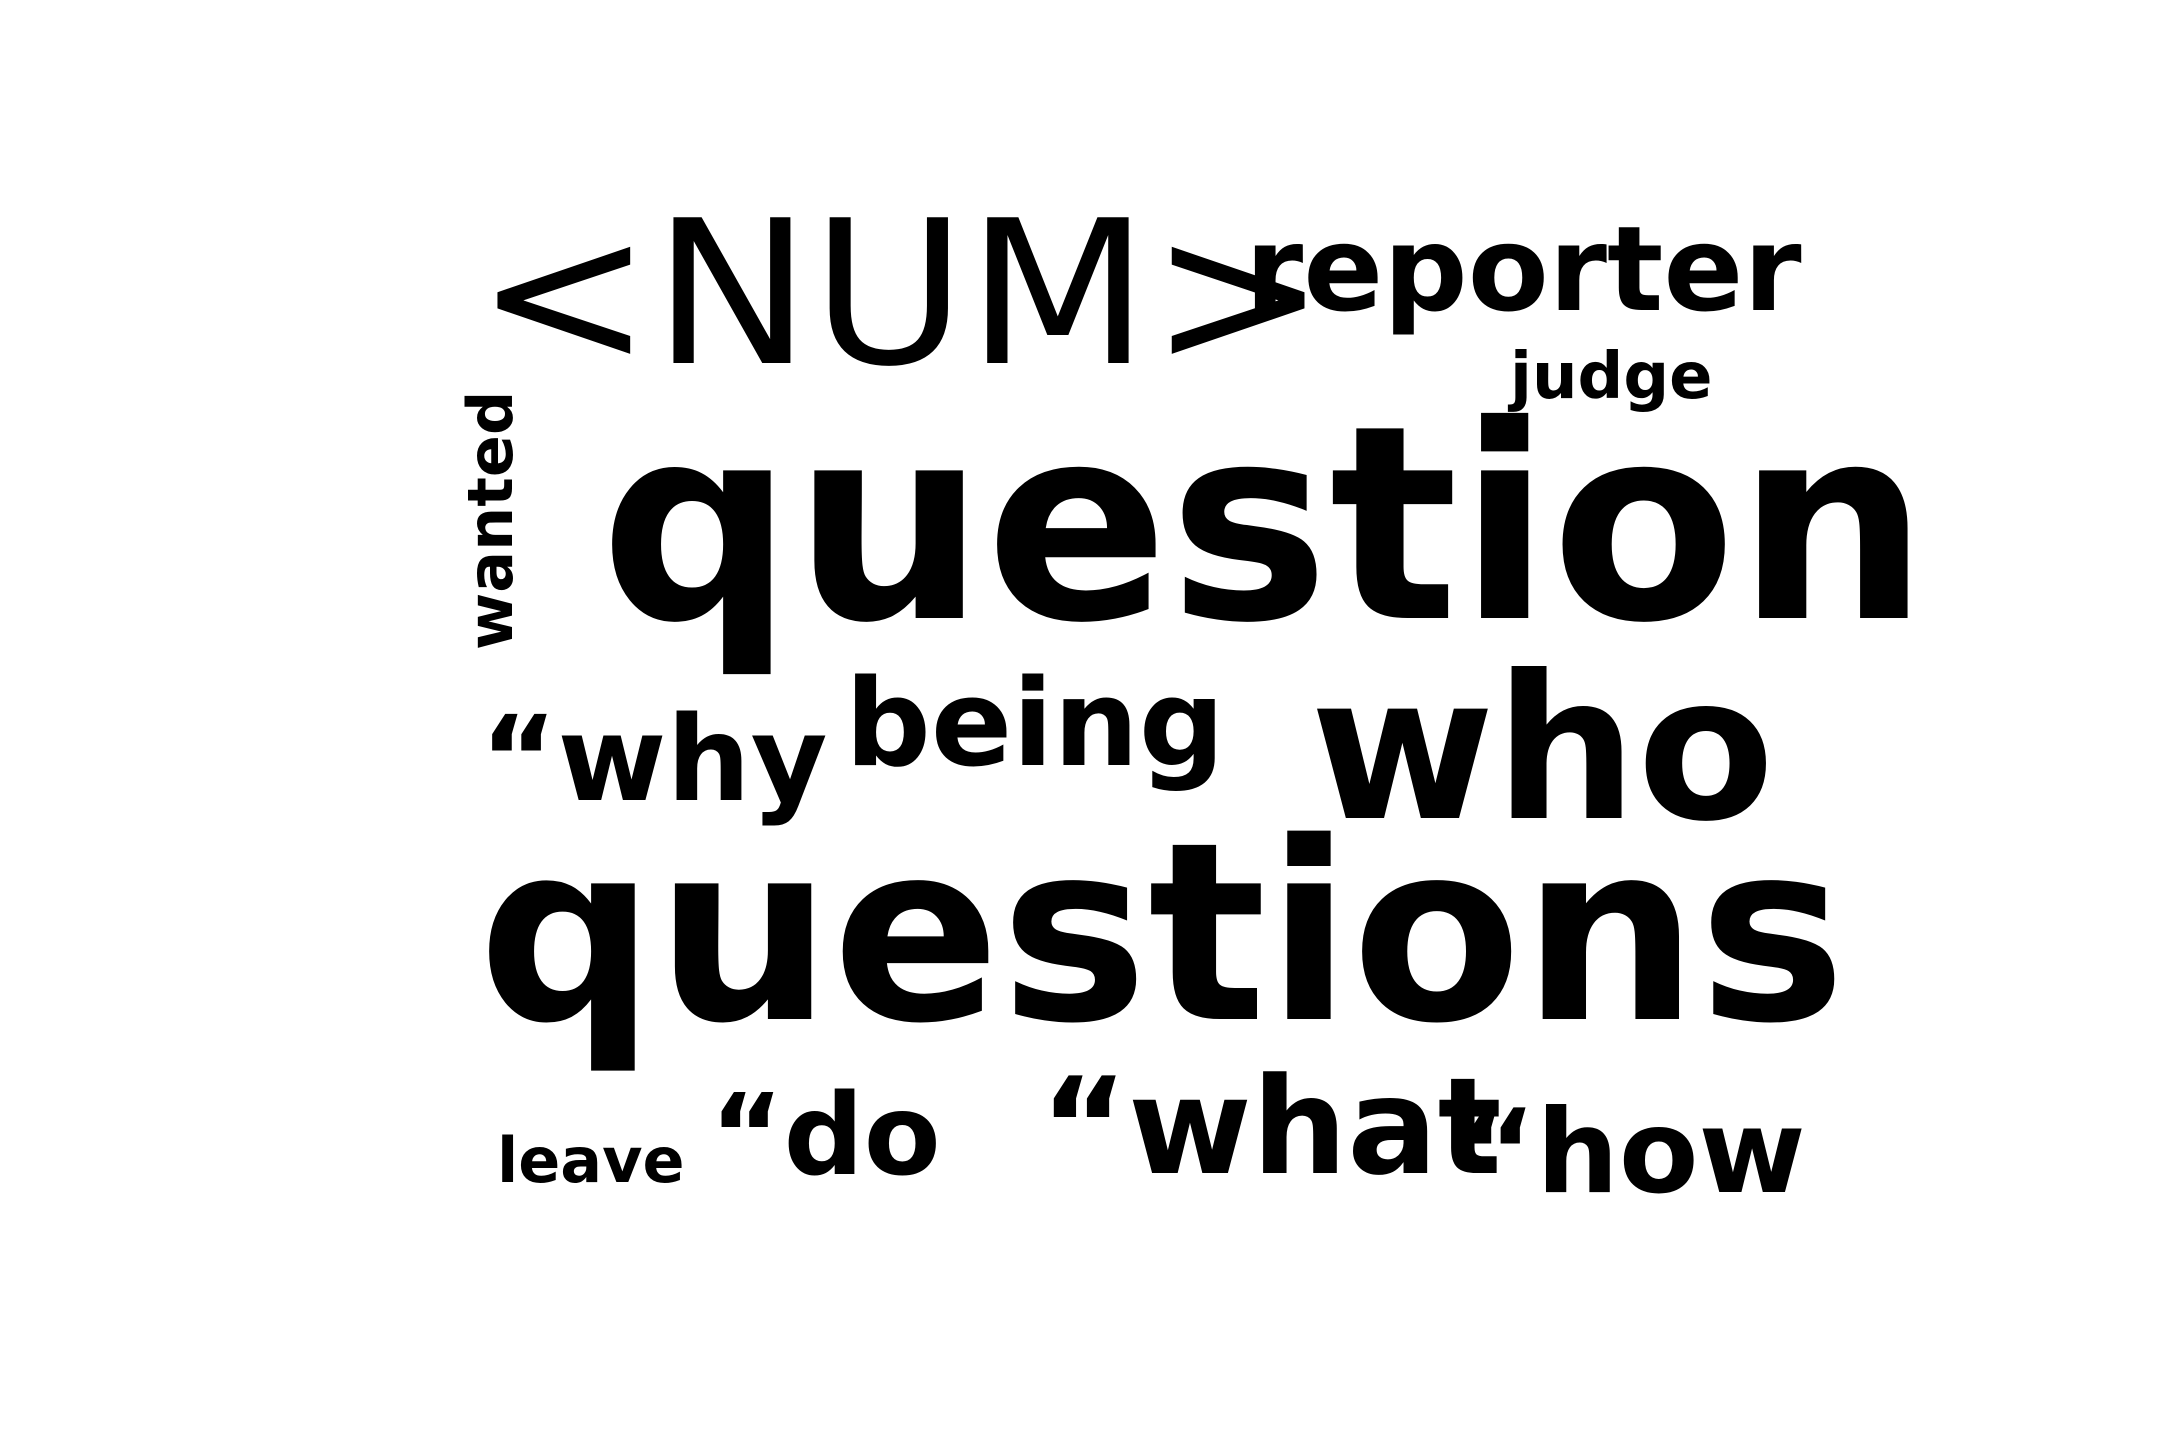 The height and width of the screenshot is (1440, 2160). What do you see at coordinates (490, 520) in the screenshot?
I see `word-wanted: wanted` at bounding box center [490, 520].